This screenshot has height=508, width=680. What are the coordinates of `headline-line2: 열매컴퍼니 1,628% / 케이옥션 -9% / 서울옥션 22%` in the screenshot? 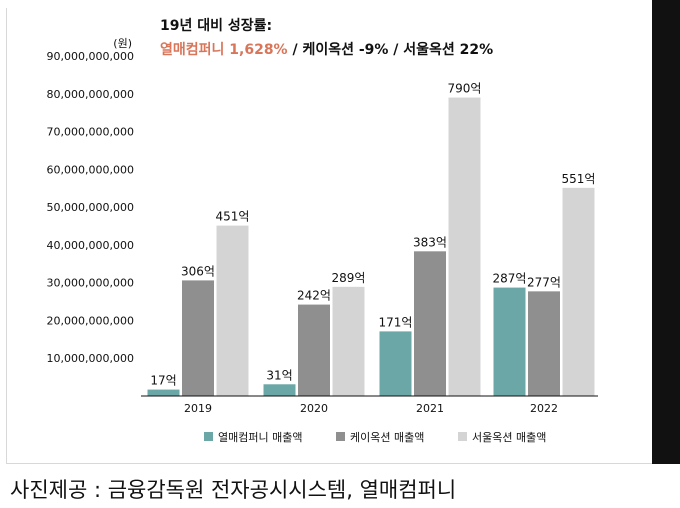 It's located at (326, 49).